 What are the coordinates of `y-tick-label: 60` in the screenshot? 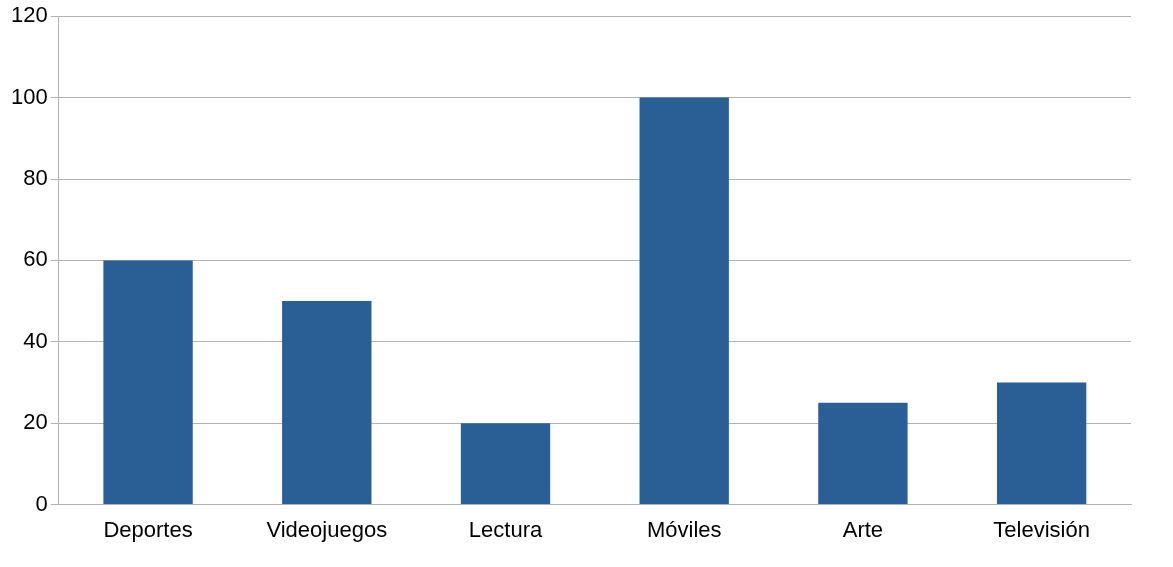 It's located at (35, 259).